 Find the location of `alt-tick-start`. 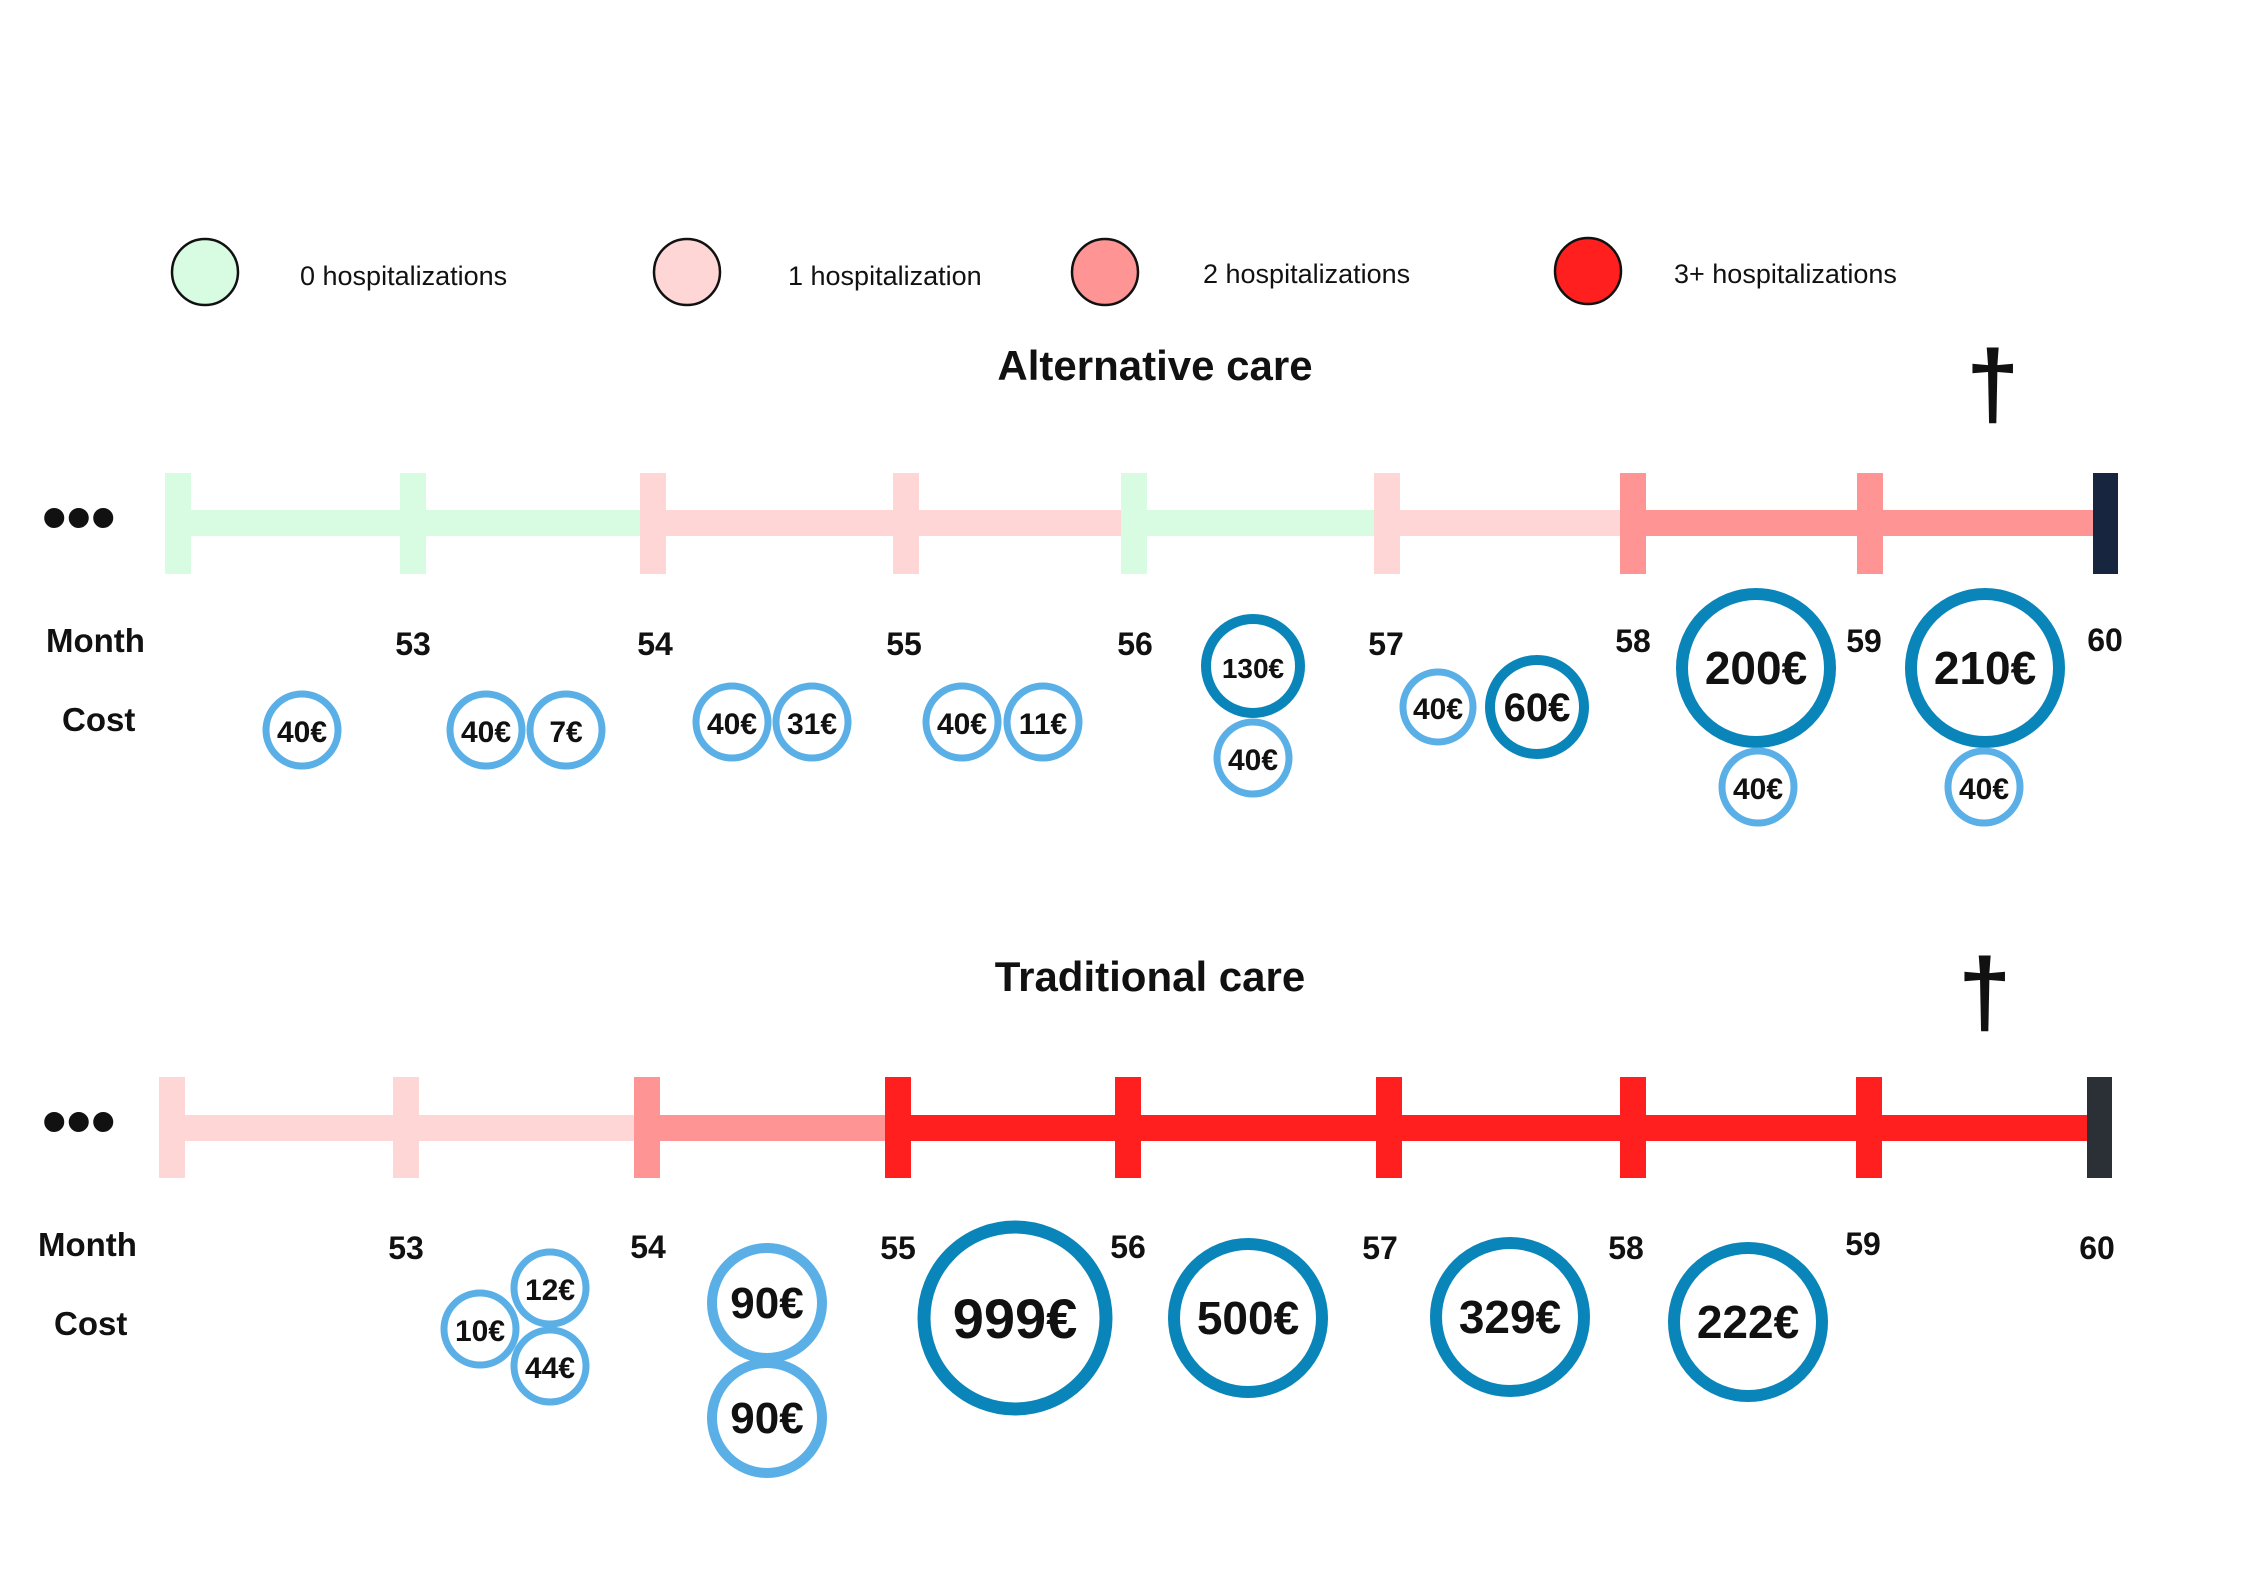

alt-tick-start is located at coordinates (178, 523).